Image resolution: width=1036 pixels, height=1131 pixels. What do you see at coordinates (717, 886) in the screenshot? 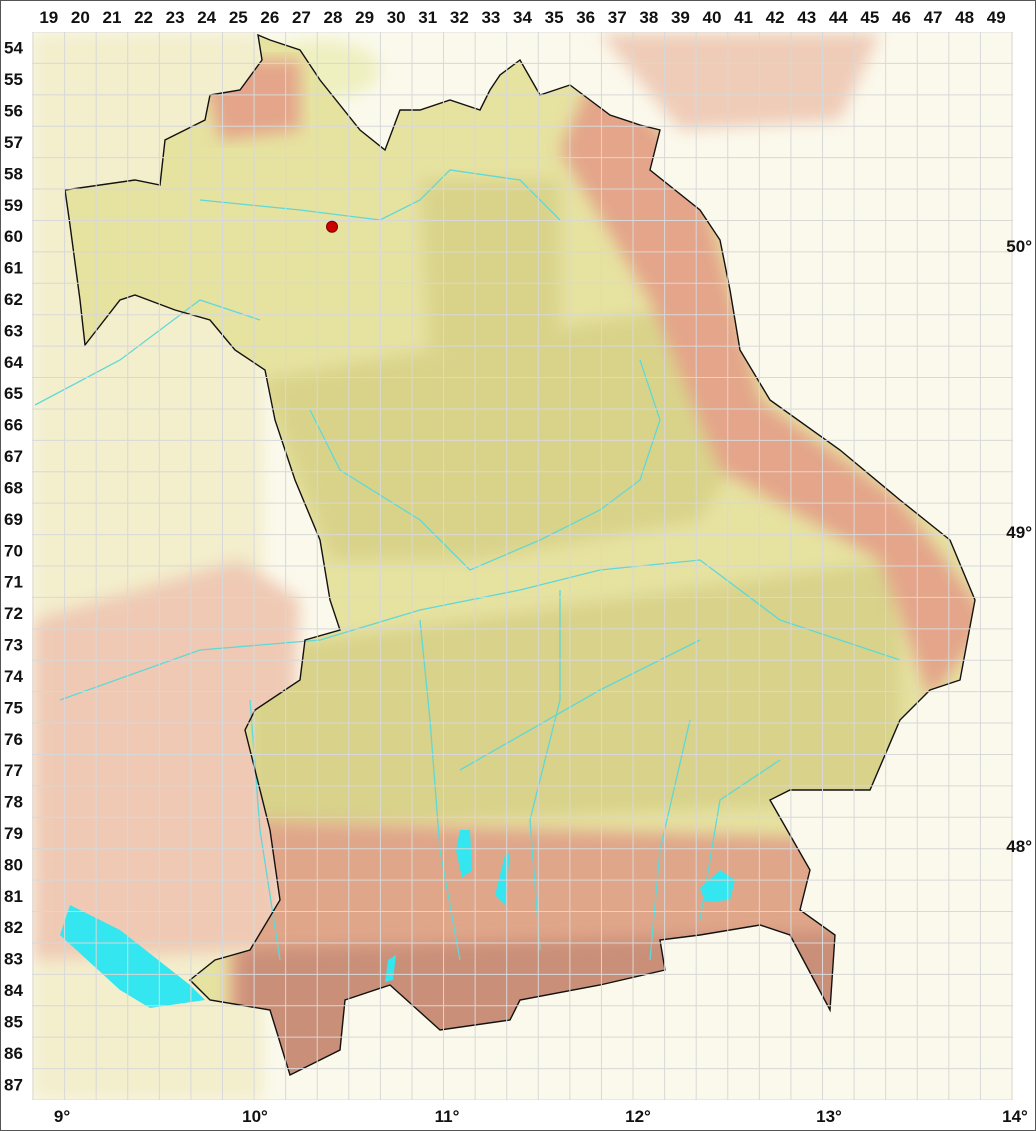
I see `lake-chiemsee` at bounding box center [717, 886].